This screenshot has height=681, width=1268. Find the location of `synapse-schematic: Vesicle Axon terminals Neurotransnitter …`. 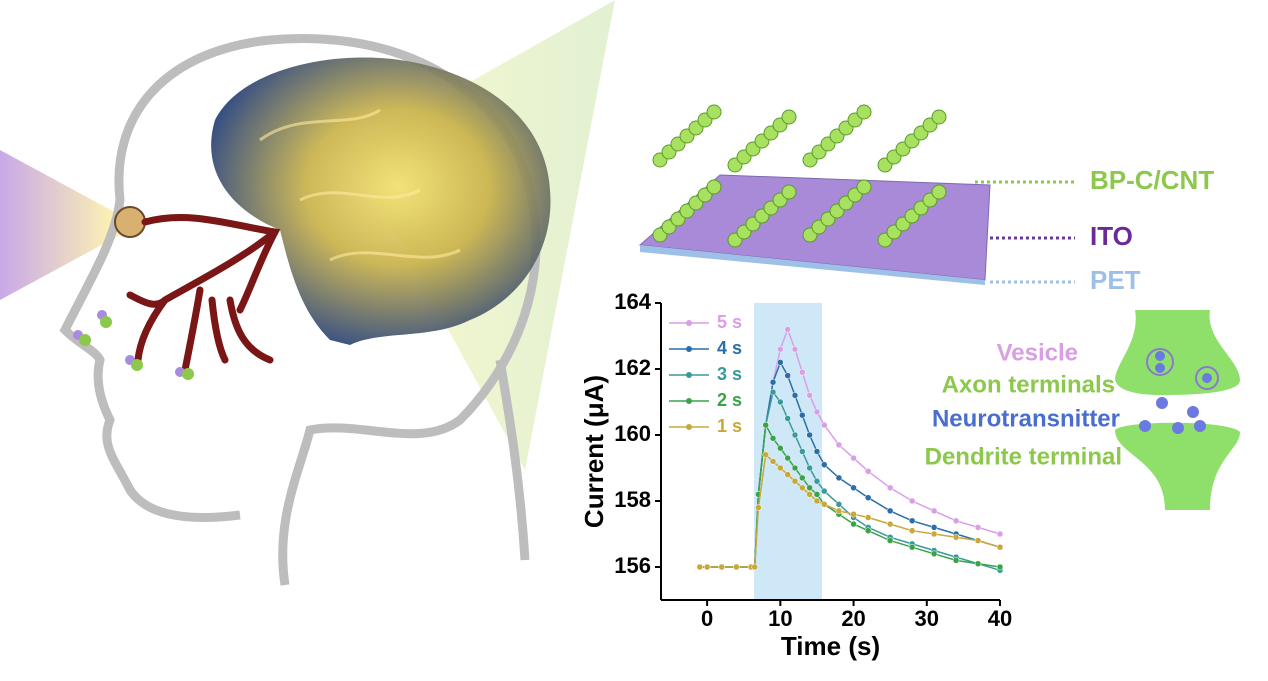

synapse-schematic: Vesicle Axon terminals Neurotransnitter … is located at coordinates (1082, 410).